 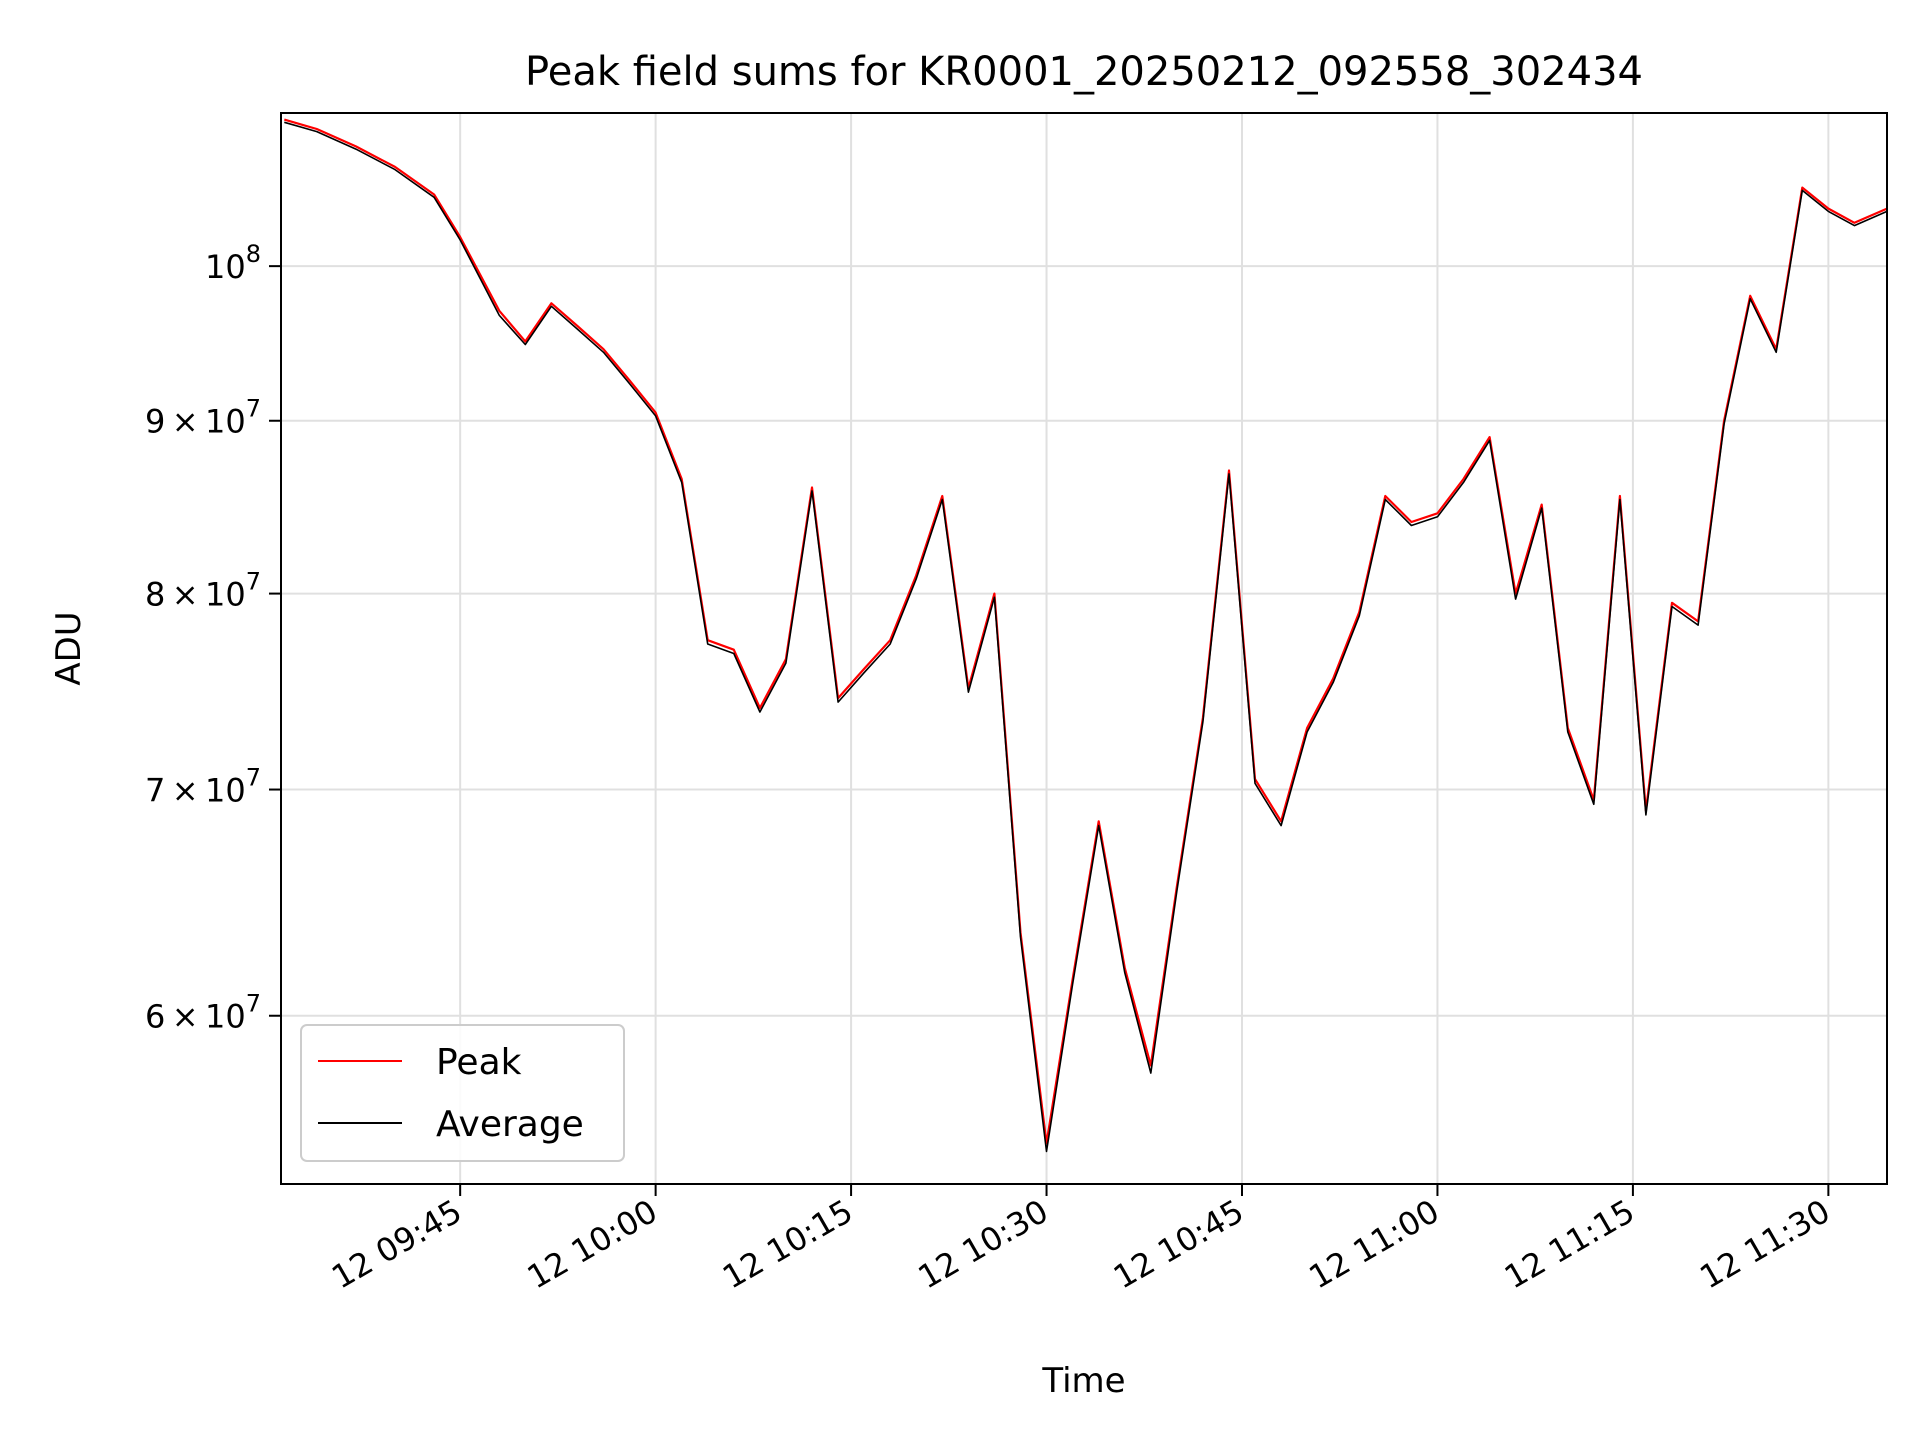 I want to click on y-tick-label: 7 × 10⁷, so click(x=203, y=787).